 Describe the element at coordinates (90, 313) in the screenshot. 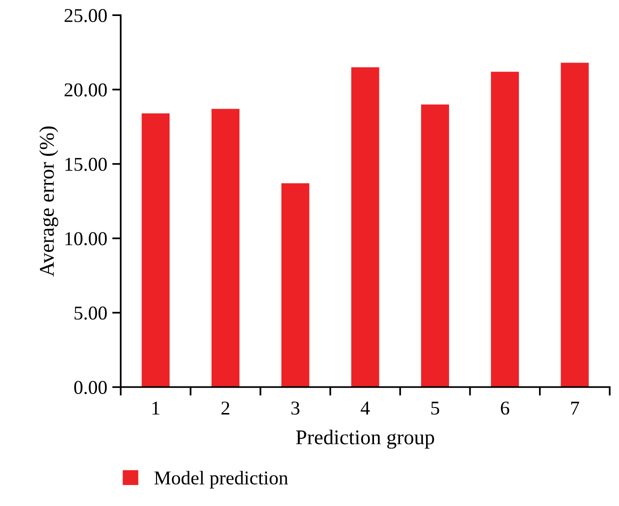

I see `y-tick-label: 5.00` at that location.